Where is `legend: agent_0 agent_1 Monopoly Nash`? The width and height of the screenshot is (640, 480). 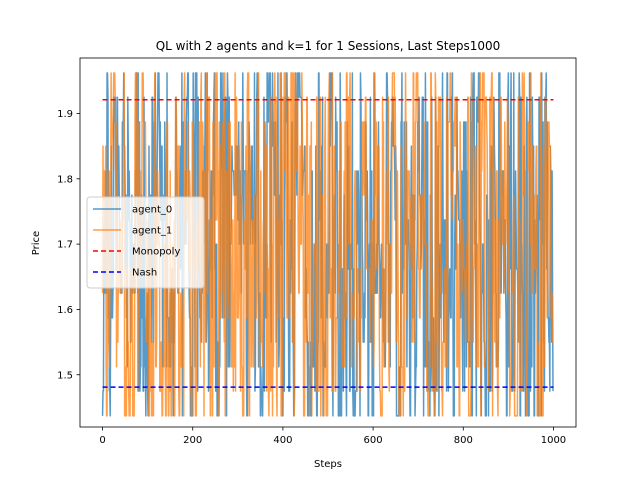
legend: agent_0 agent_1 Monopoly Nash is located at coordinates (145, 242).